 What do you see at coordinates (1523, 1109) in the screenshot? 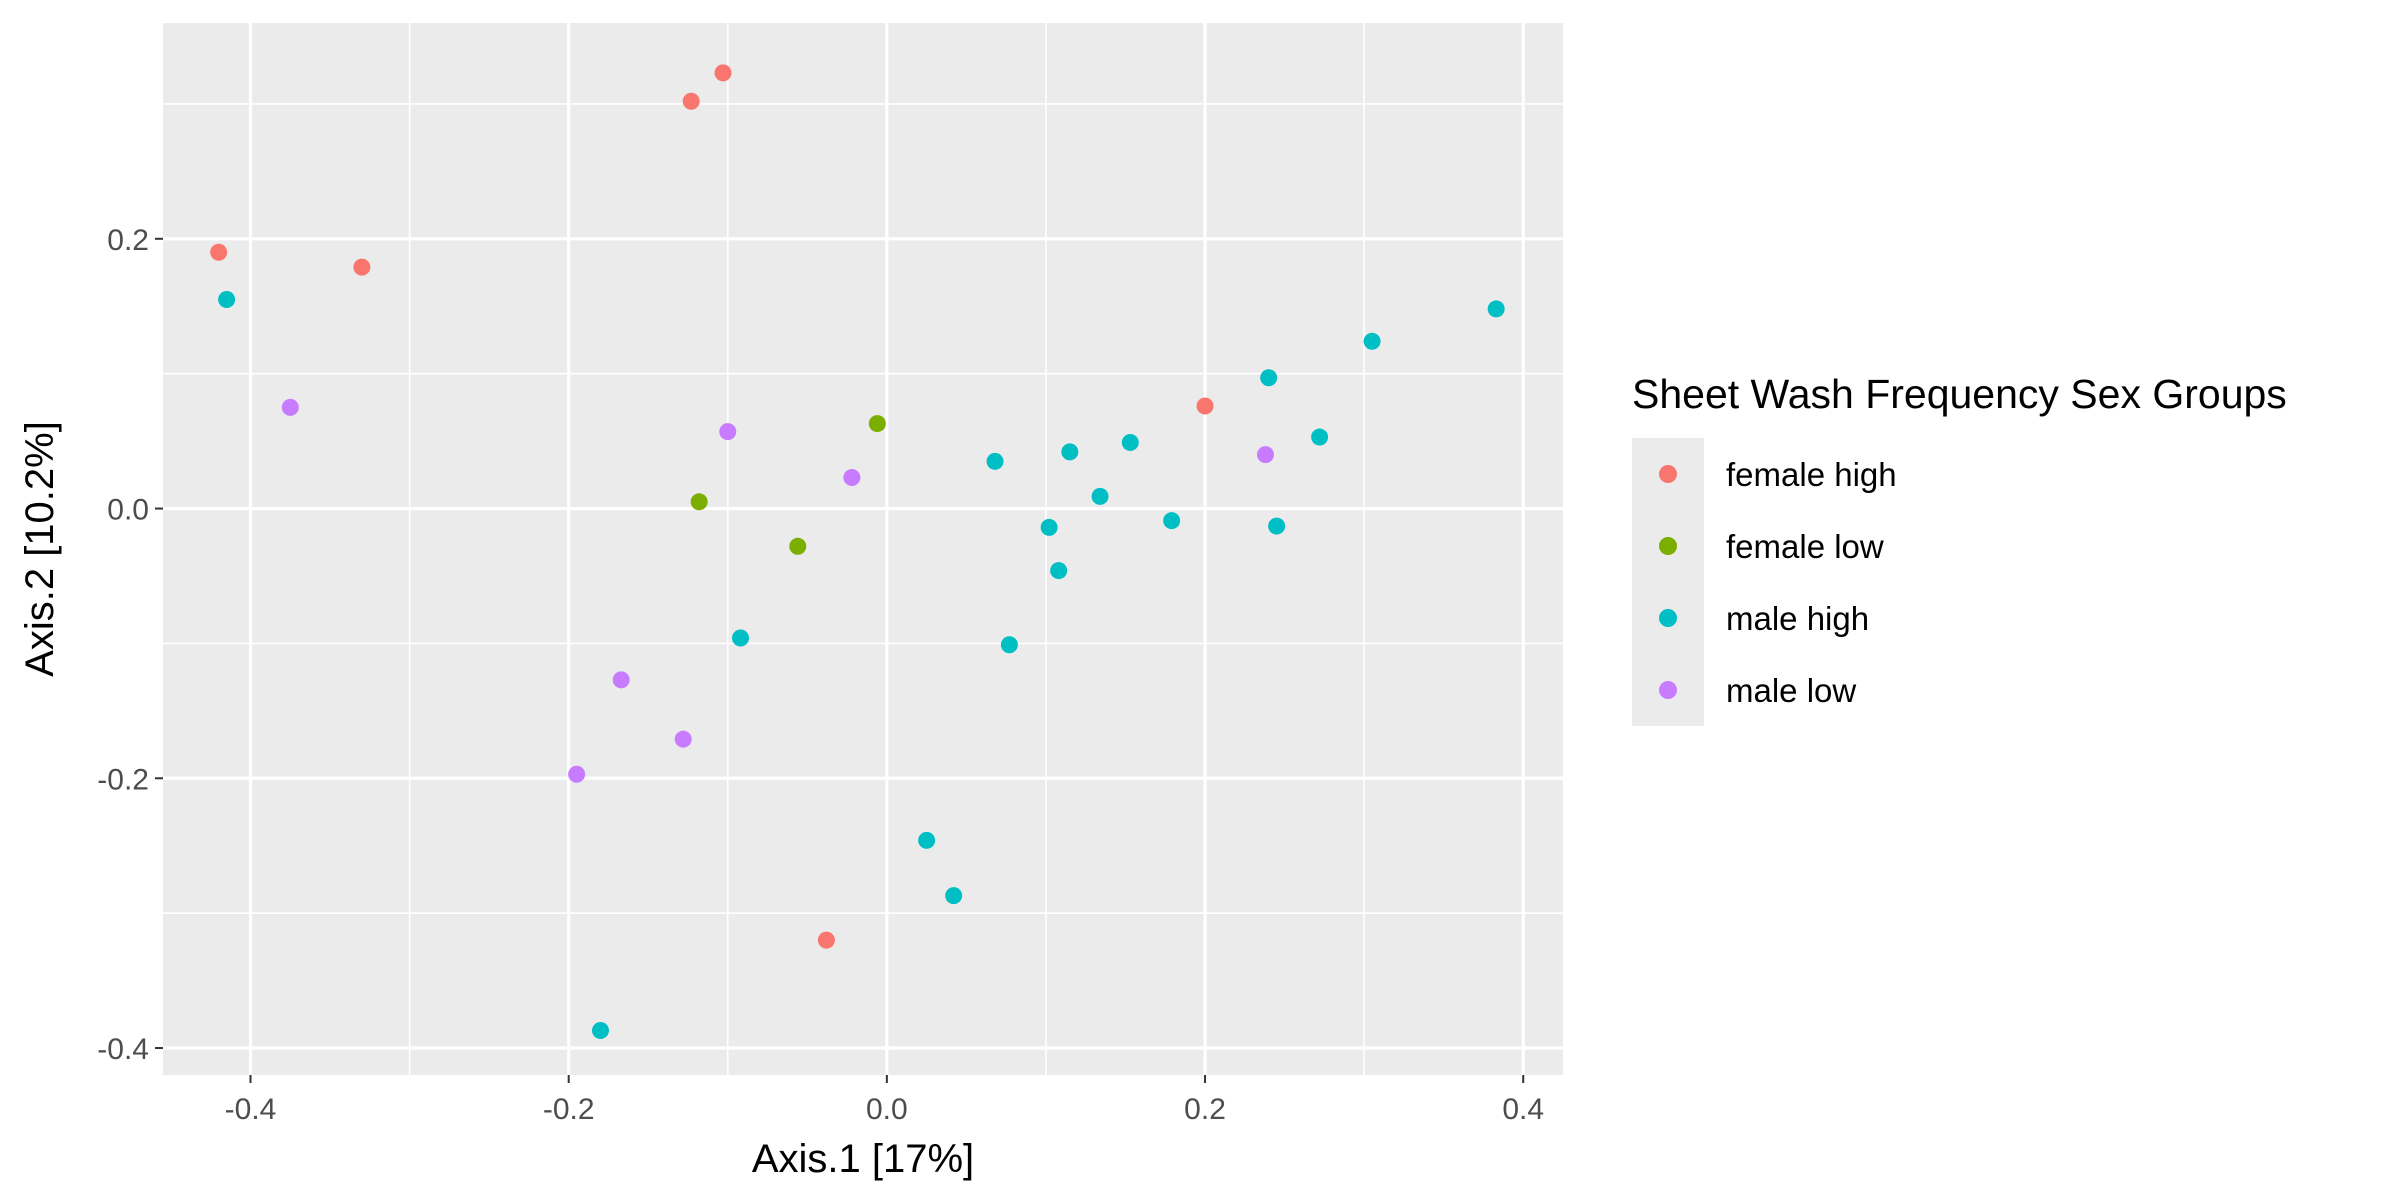
I see `x-tick-label: 0.4` at bounding box center [1523, 1109].